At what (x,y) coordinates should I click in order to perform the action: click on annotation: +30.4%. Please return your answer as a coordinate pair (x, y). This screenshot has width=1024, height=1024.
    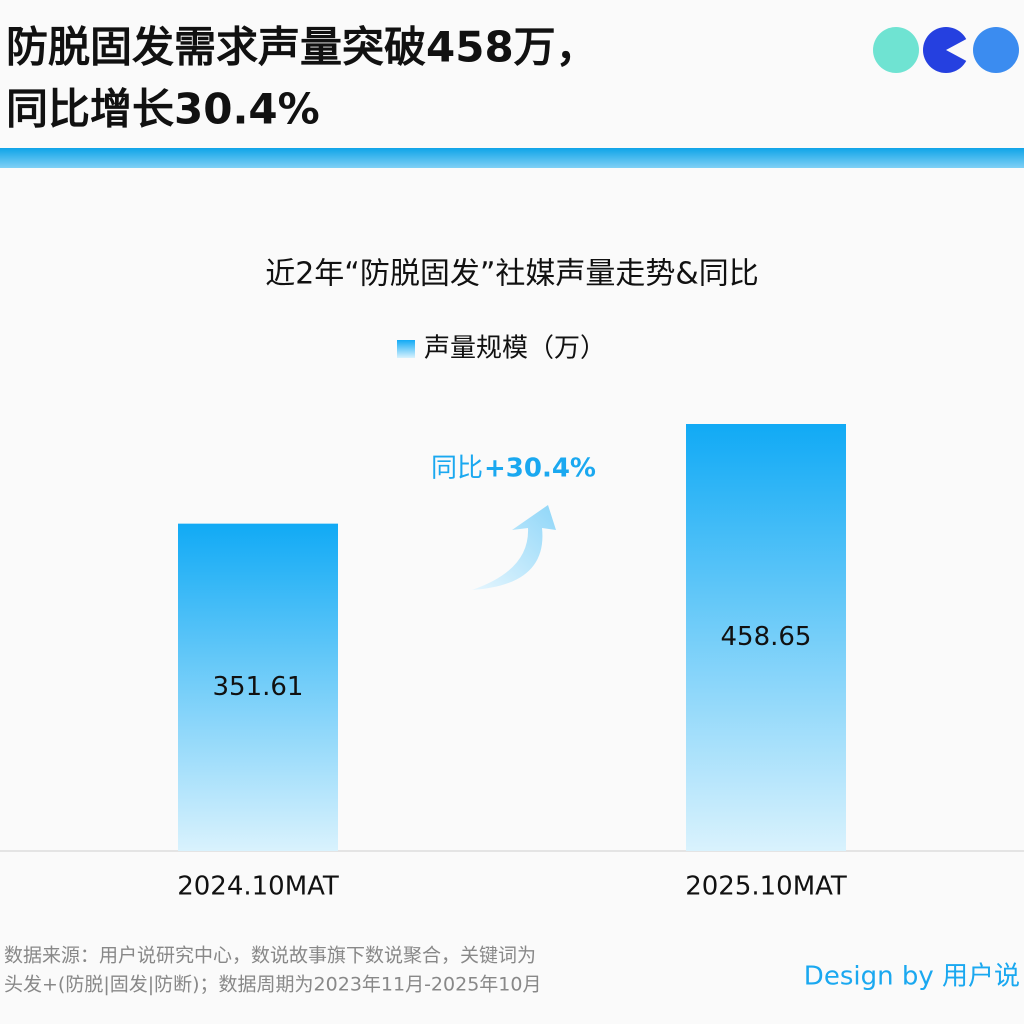
    Looking at the image, I should click on (540, 469).